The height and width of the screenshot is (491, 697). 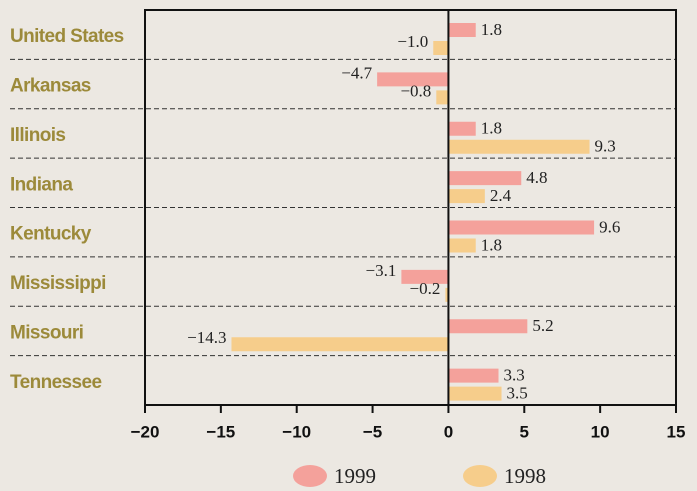 What do you see at coordinates (145, 431) in the screenshot?
I see `x-tick-label: −20` at bounding box center [145, 431].